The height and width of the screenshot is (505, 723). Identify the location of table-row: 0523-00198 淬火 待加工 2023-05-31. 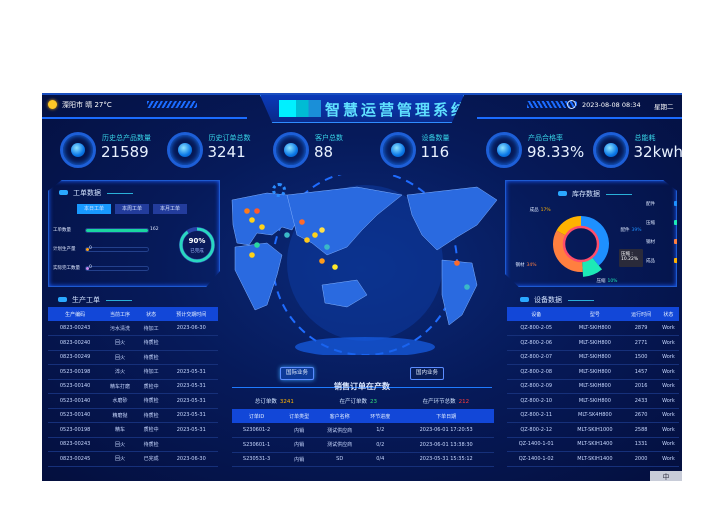
(133, 372).